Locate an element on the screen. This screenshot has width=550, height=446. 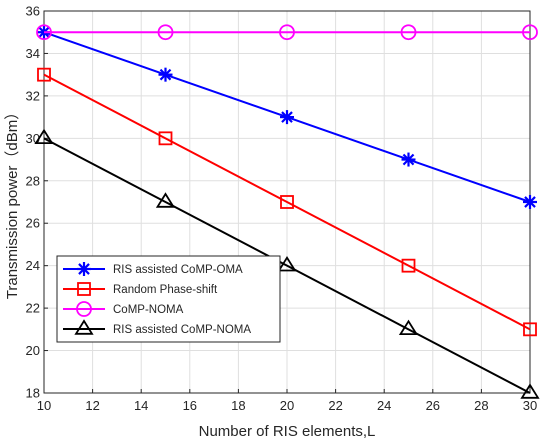
x-axis-label: Number of RIS elements,L is located at coordinates (287, 431).